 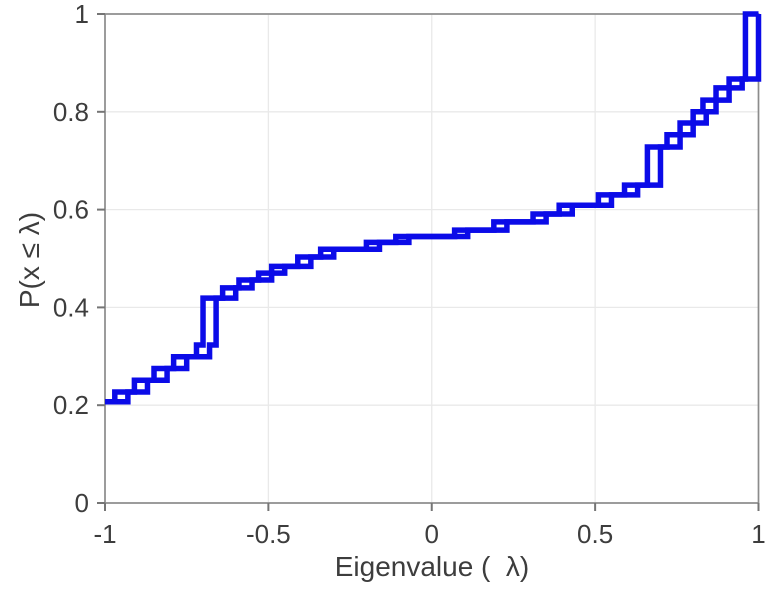 I want to click on y-tick-label: 1, so click(x=82, y=14).